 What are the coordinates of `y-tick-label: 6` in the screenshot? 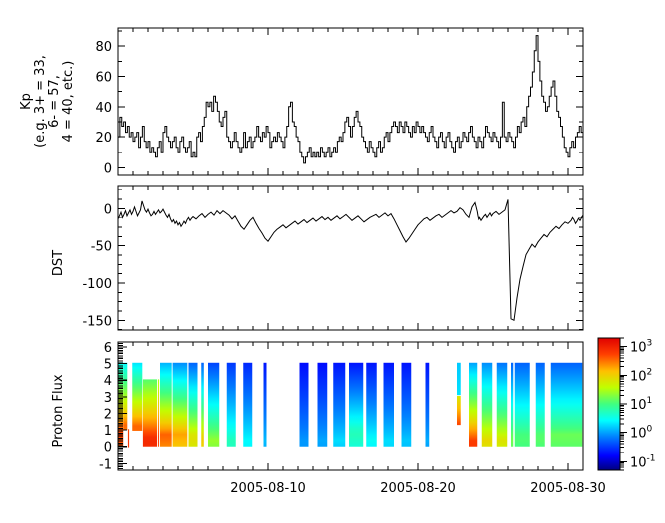 It's located at (108, 348).